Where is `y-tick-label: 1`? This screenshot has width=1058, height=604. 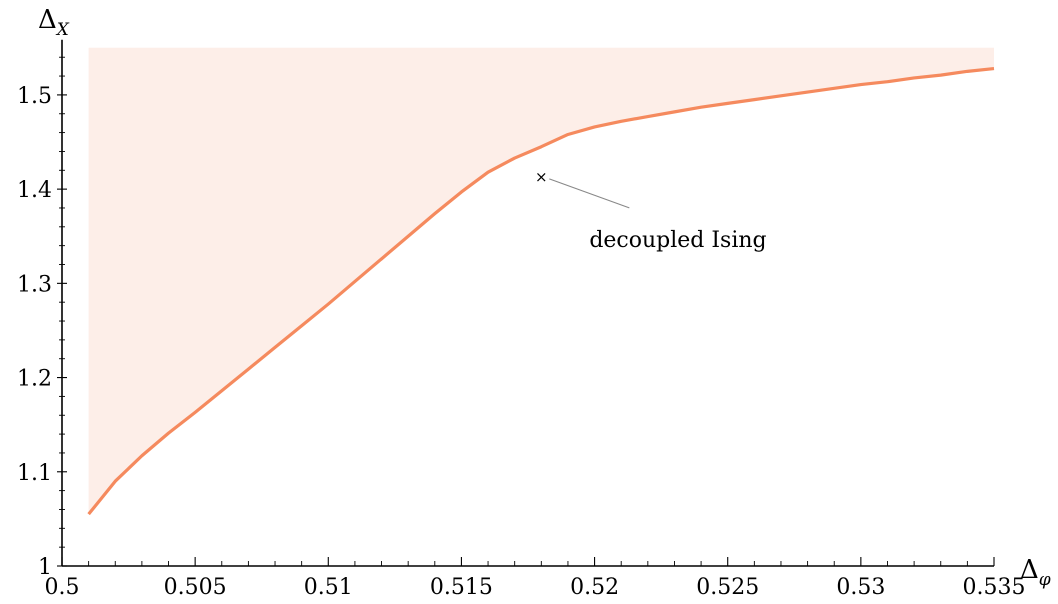 y-tick-label: 1 is located at coordinates (45, 567).